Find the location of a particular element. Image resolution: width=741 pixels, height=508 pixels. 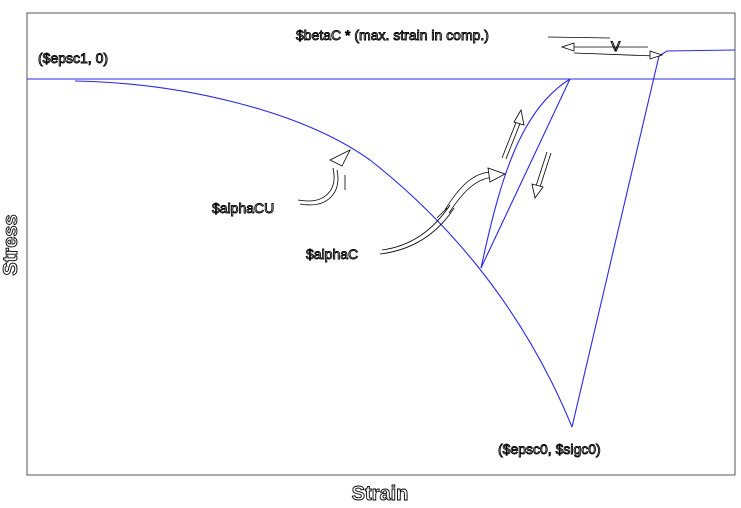

reload-loop-lower is located at coordinates (525, 173).